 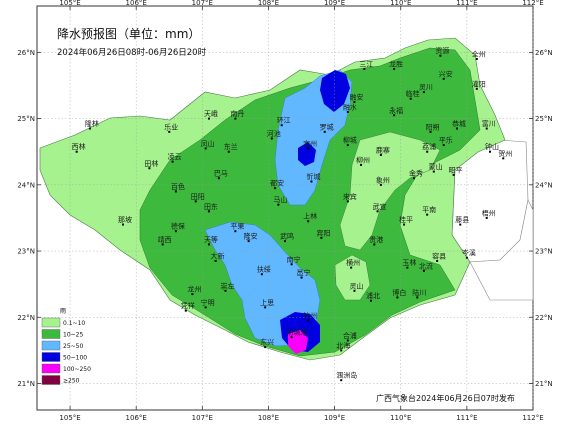 What do you see at coordinates (446, 140) in the screenshot?
I see `place-name: 平乐` at bounding box center [446, 140].